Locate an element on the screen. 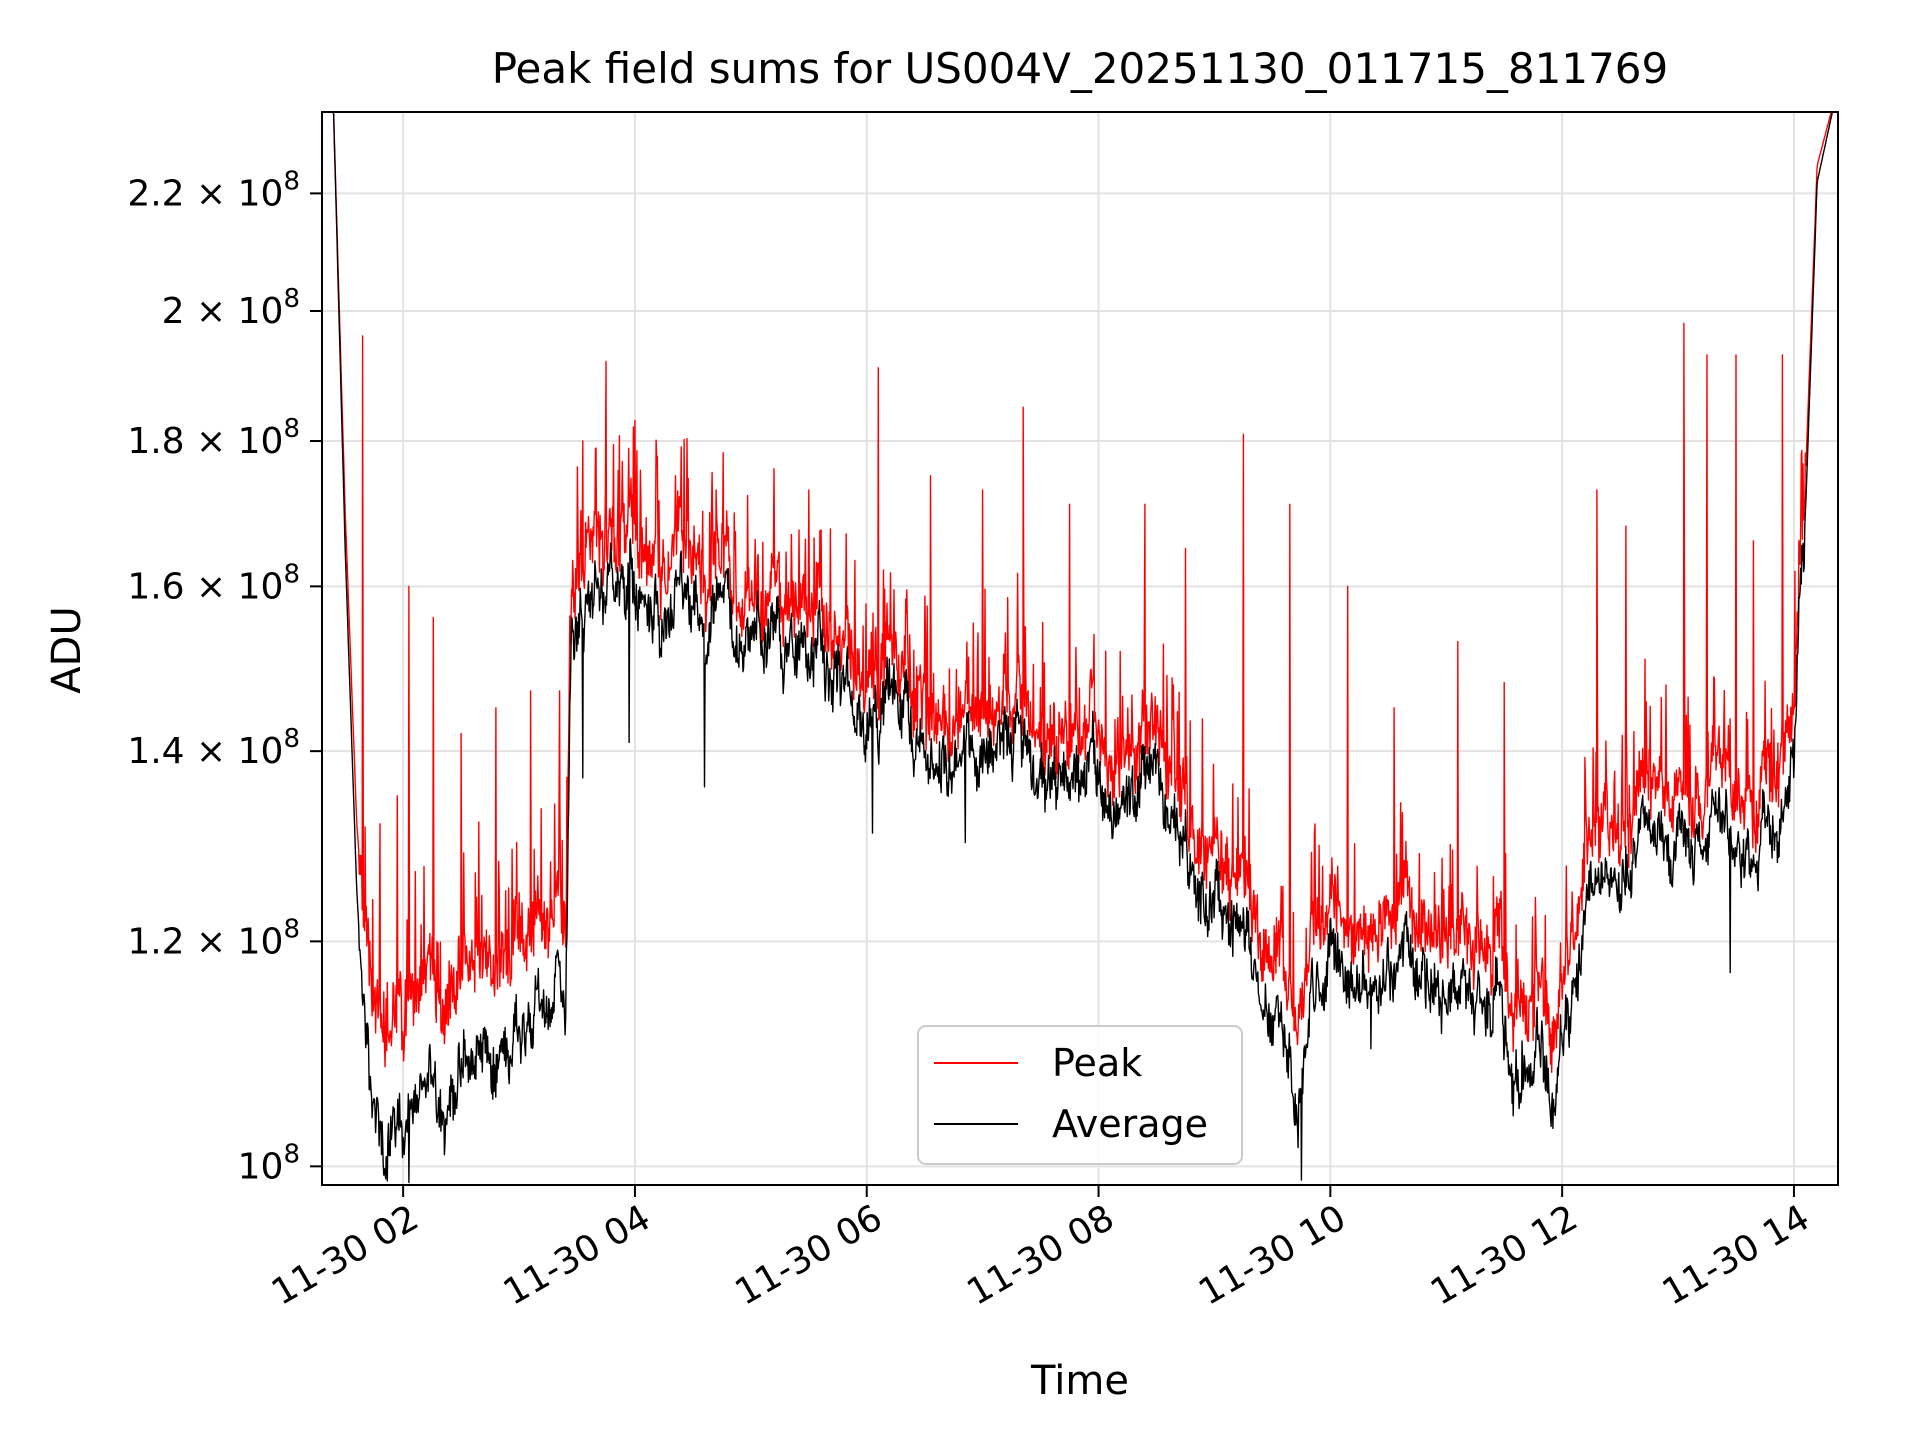 Image resolution: width=1920 pixels, height=1440 pixels. y-tick-label: 1.8 × 10⁸ is located at coordinates (213, 438).